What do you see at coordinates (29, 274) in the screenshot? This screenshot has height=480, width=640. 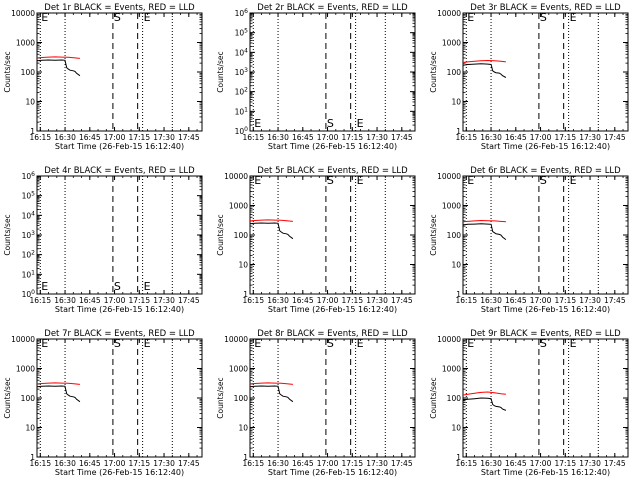 I see `y-tick-label: 10¹` at bounding box center [29, 274].